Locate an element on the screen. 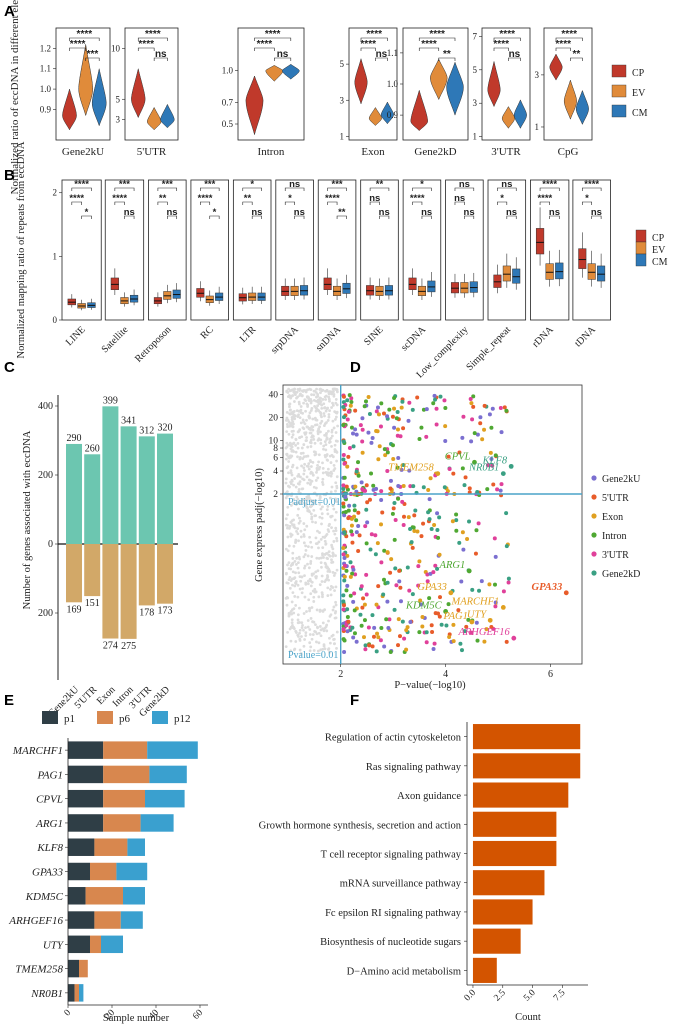 The width and height of the screenshot is (685, 1024). e-bar-p6 is located at coordinates (107, 920).